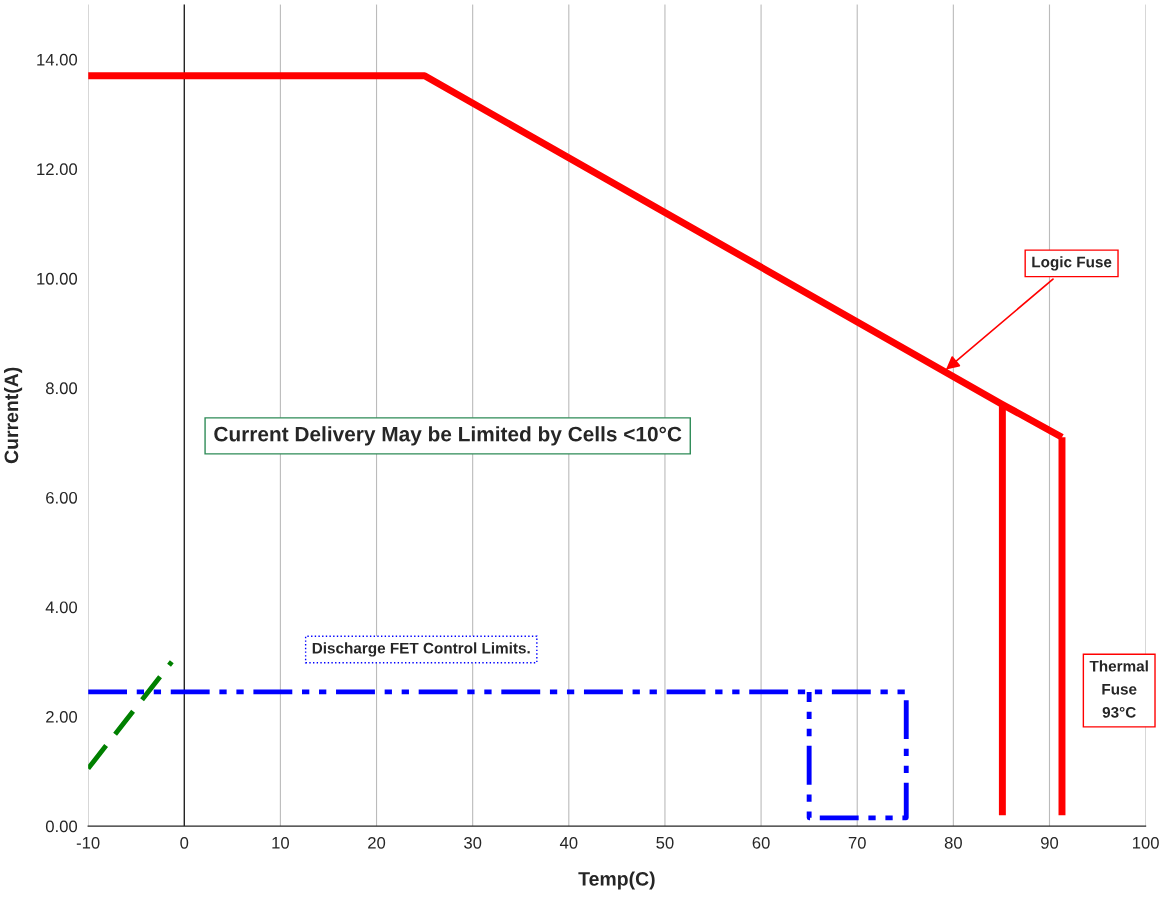 Image resolution: width=1175 pixels, height=923 pixels. I want to click on x-tick-label: 30, so click(473, 842).